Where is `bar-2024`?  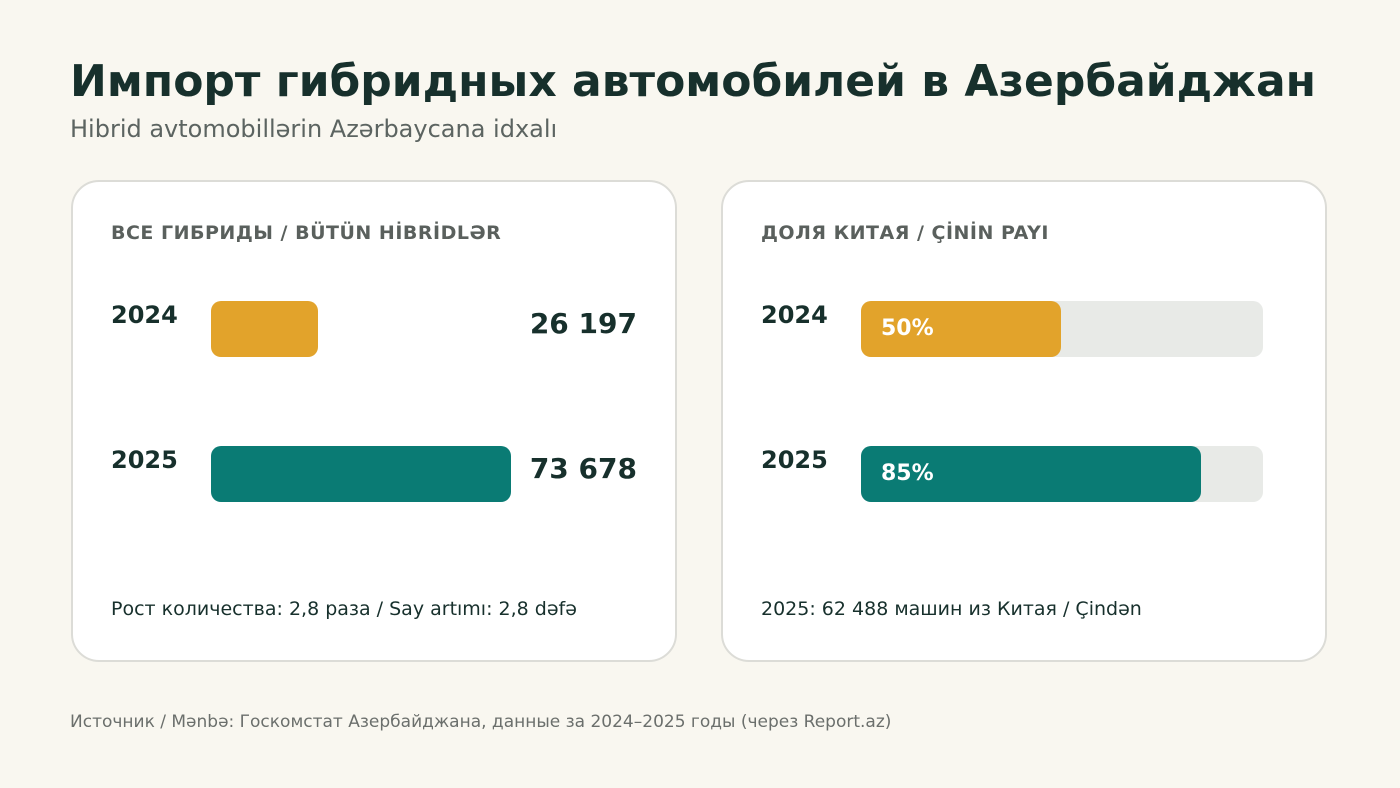
bar-2024 is located at coordinates (264, 329).